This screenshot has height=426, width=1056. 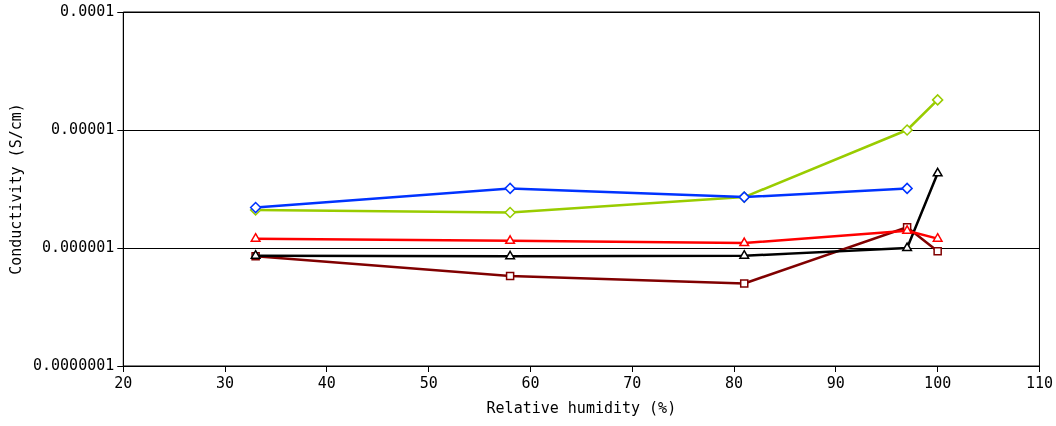 What do you see at coordinates (83, 128) in the screenshot?
I see `y-tick-label: 0.00001` at bounding box center [83, 128].